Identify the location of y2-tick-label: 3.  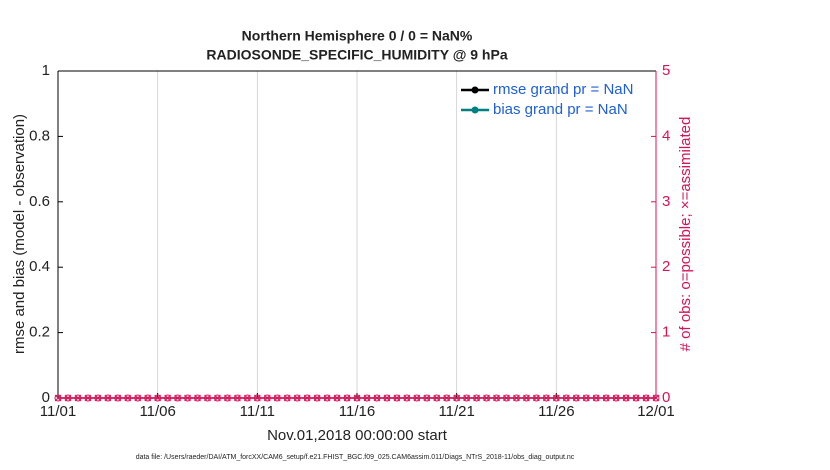
(666, 201).